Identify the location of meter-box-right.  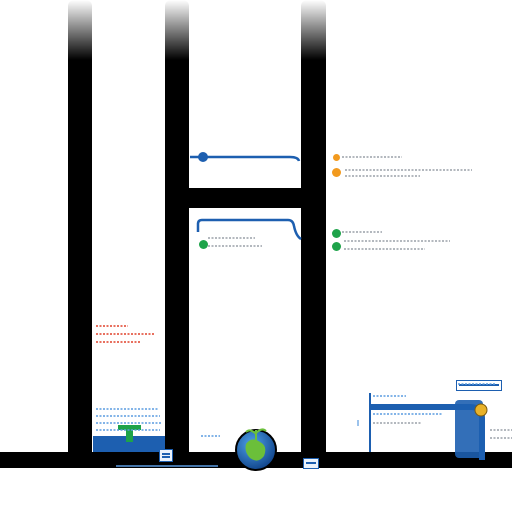
(311, 463).